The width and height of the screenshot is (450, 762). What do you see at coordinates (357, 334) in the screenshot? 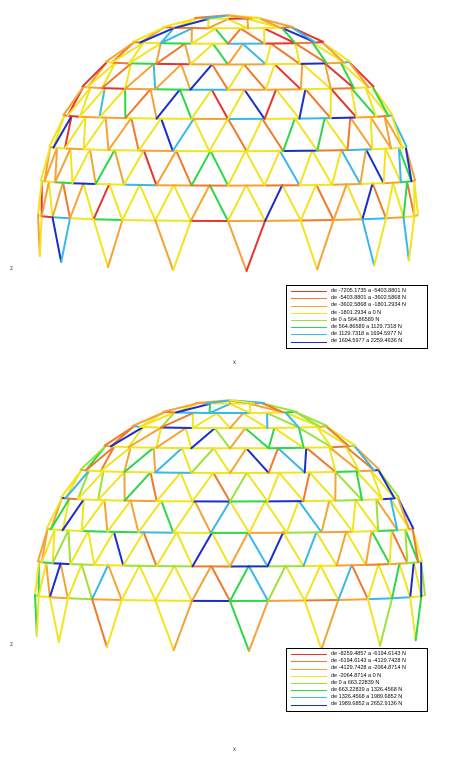
I see `legend-row: de 1129.7318 a 1694.5977 N` at bounding box center [357, 334].